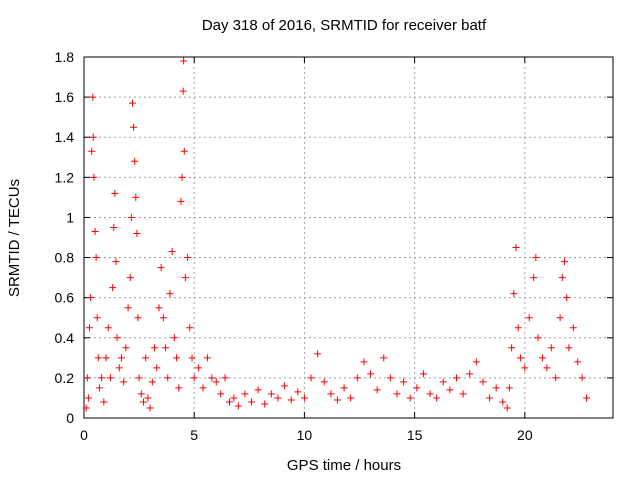 The width and height of the screenshot is (640, 480). What do you see at coordinates (344, 465) in the screenshot?
I see `x-axis-label: GPS time / hours` at bounding box center [344, 465].